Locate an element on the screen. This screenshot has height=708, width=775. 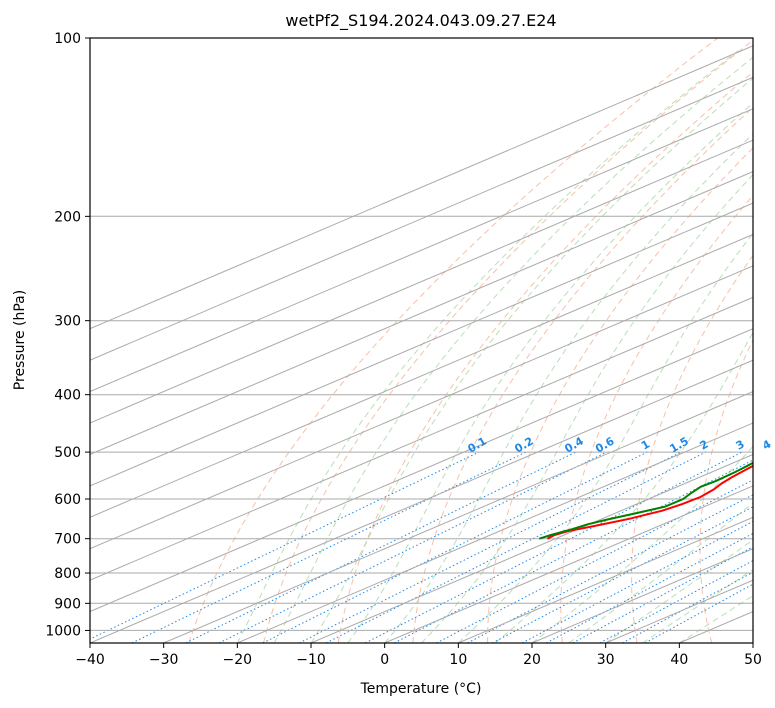
y-tick-label: 1000 is located at coordinates (63, 631).